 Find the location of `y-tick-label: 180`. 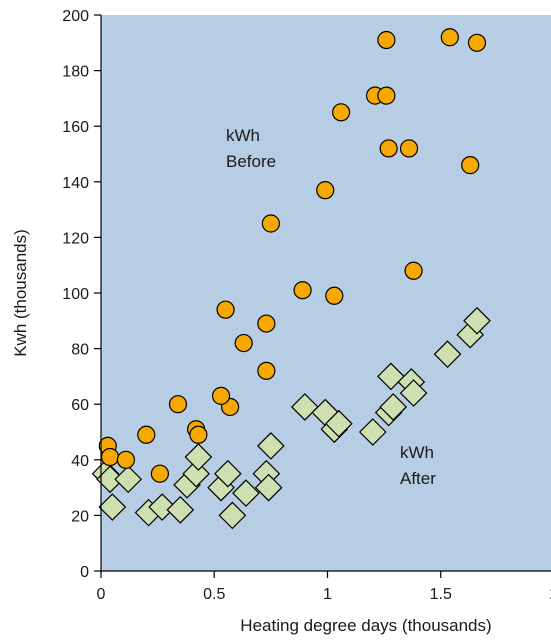

y-tick-label: 180 is located at coordinates (75, 72).